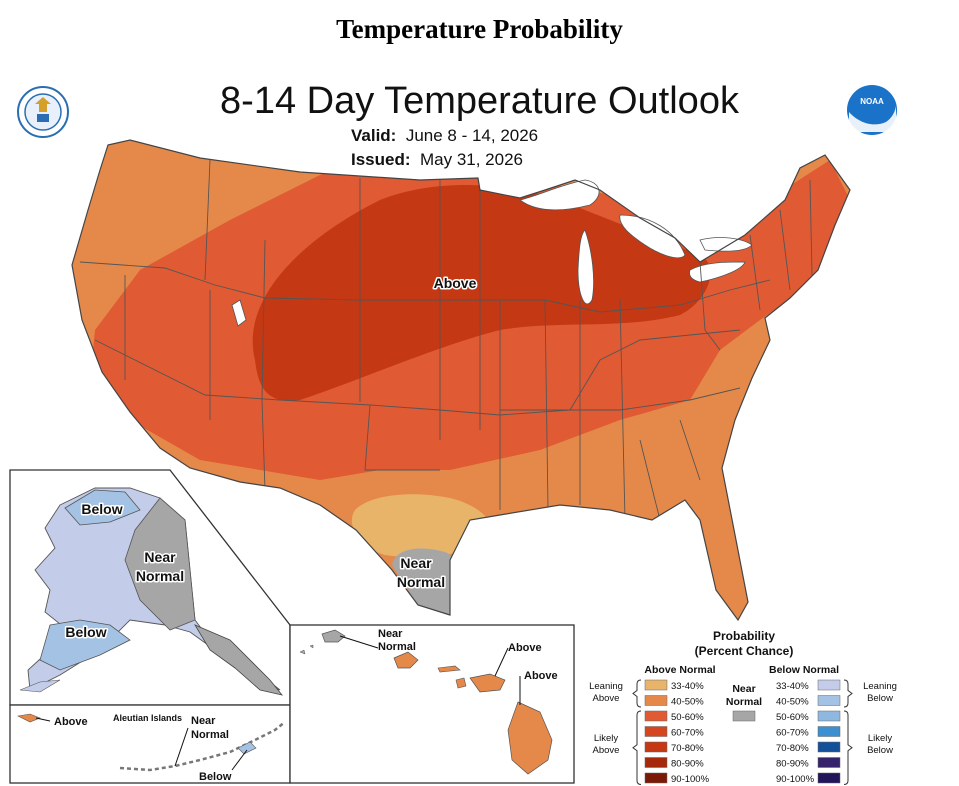 The height and width of the screenshot is (786, 959). Describe the element at coordinates (687, 717) in the screenshot. I see `legend-above-label: 50-60%` at that location.